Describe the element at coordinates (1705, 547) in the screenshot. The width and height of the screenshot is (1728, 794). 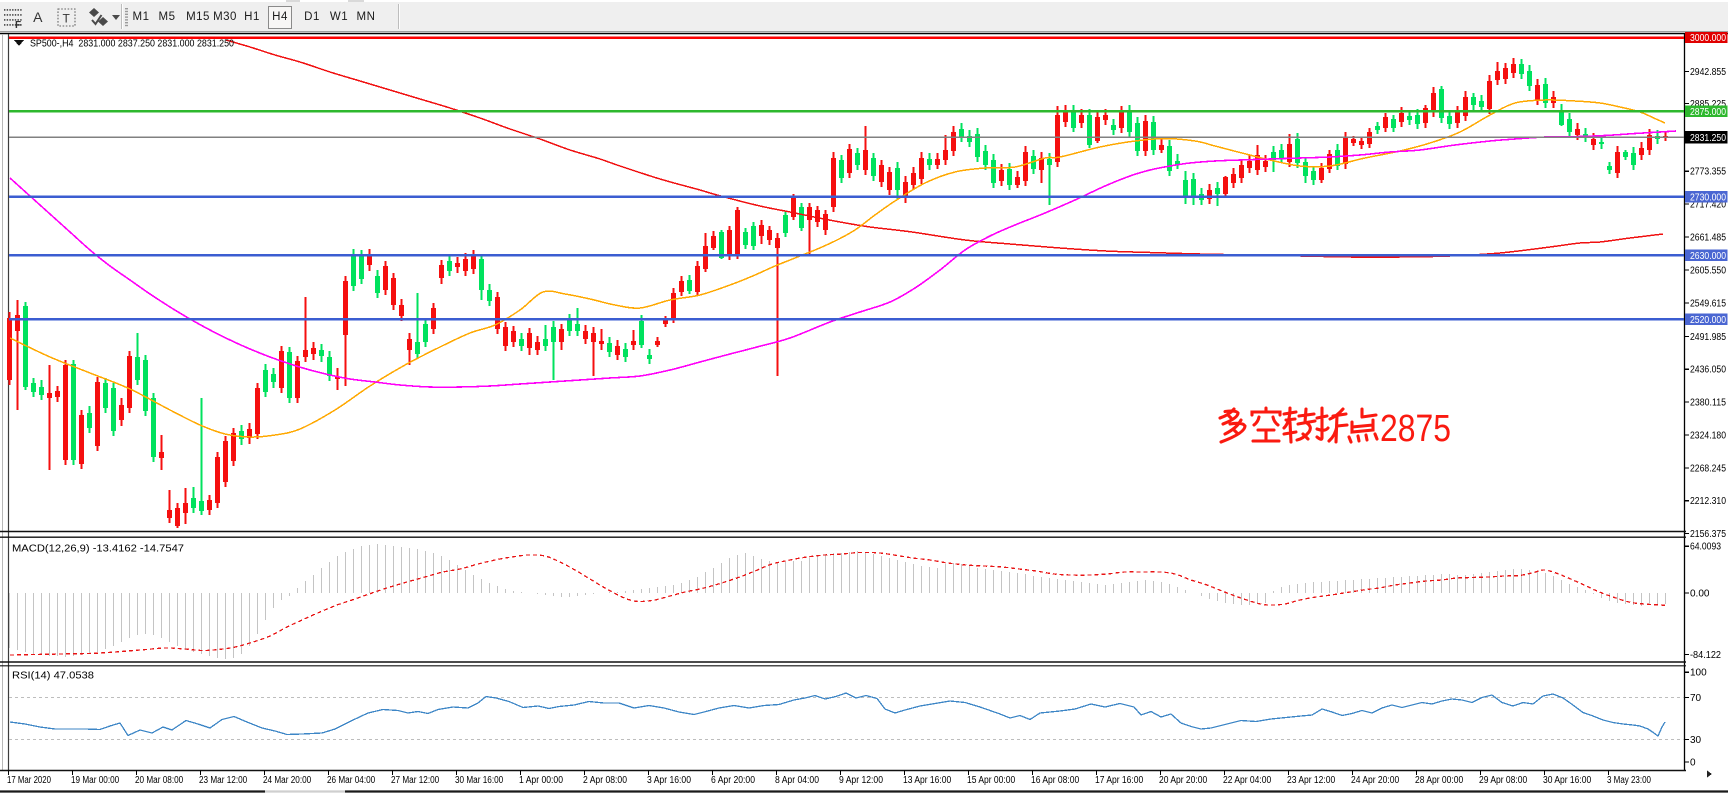
I see `svg-text: 64.0093` at that location.